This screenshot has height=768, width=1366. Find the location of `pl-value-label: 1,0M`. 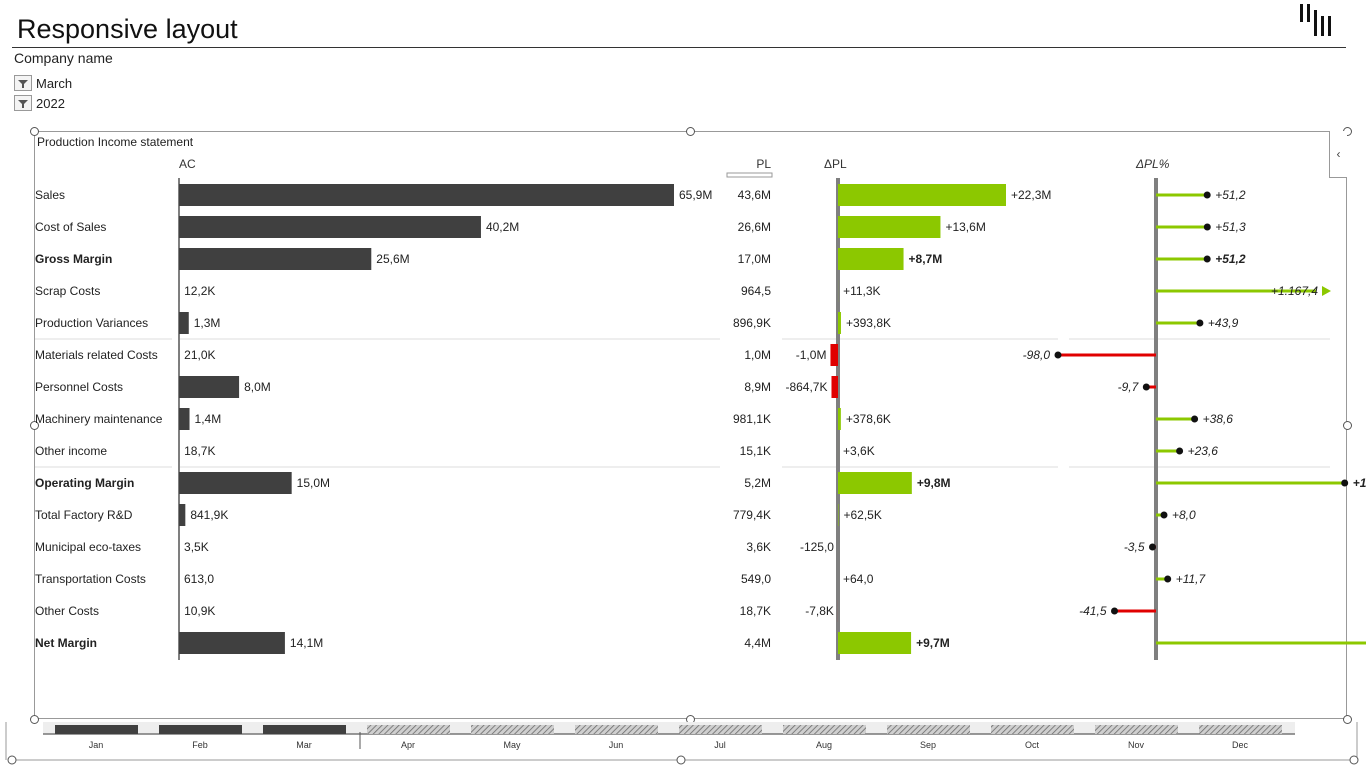

pl-value-label: 1,0M is located at coordinates (757, 355).